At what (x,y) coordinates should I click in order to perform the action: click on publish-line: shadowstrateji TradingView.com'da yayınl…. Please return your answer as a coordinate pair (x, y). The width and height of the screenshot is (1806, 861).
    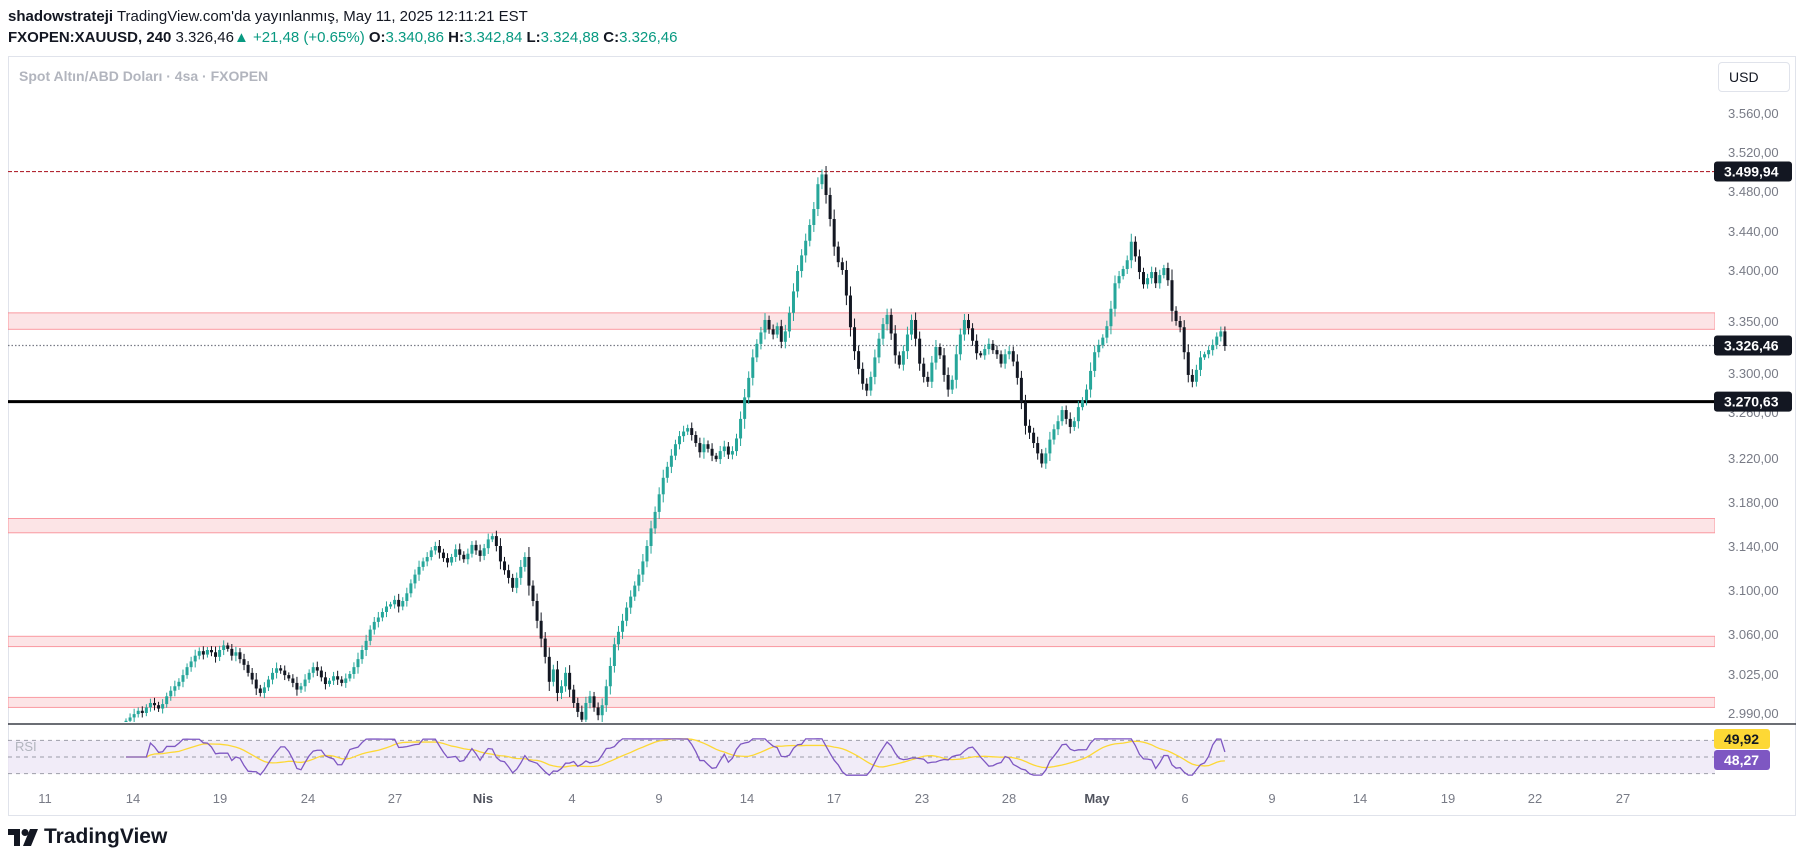
    Looking at the image, I should click on (268, 17).